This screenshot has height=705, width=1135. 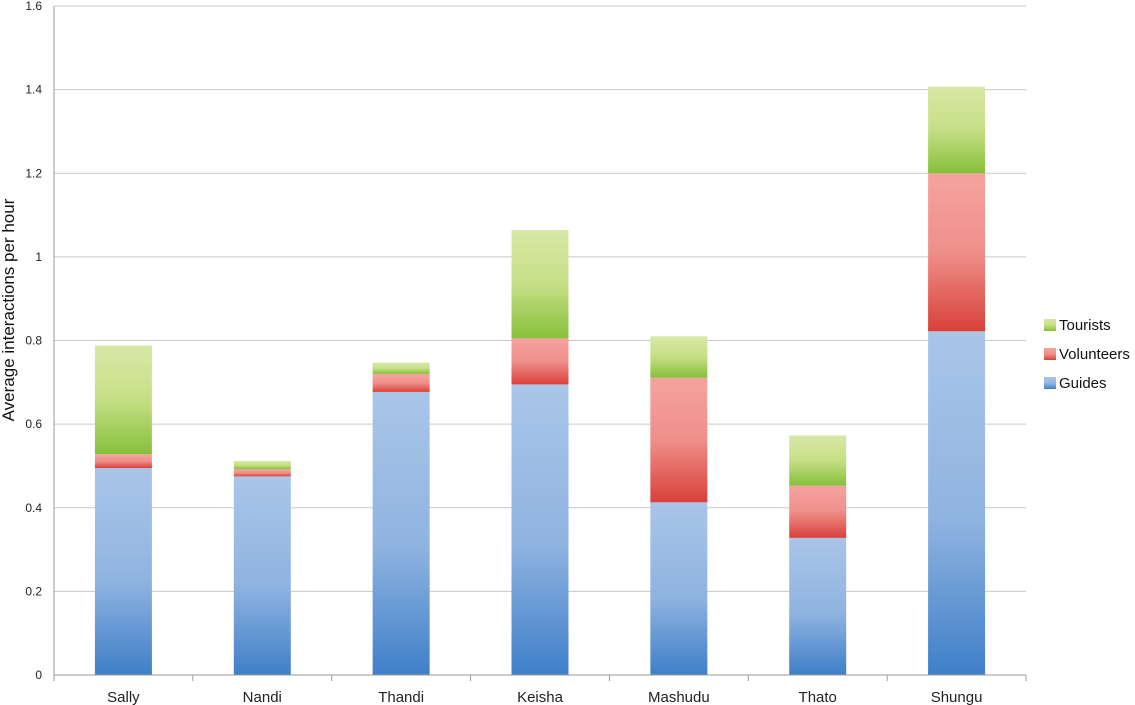 What do you see at coordinates (33, 90) in the screenshot?
I see `y-tick-label: 1.4` at bounding box center [33, 90].